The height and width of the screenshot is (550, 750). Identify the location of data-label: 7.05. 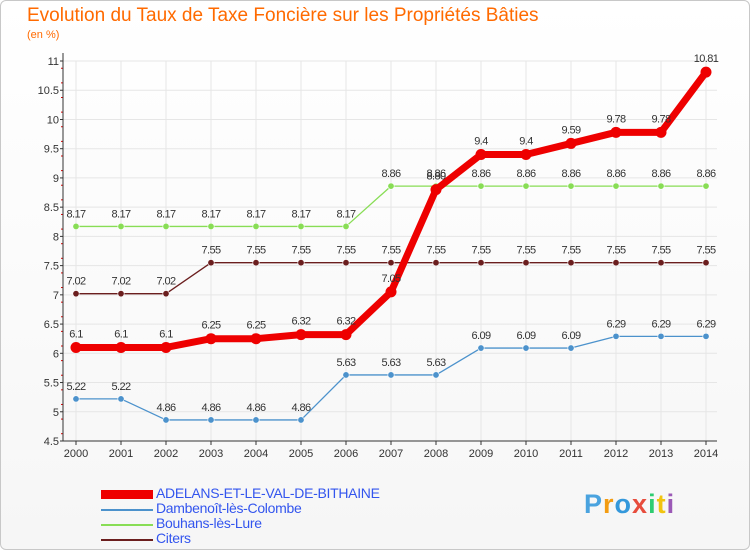
(390, 279).